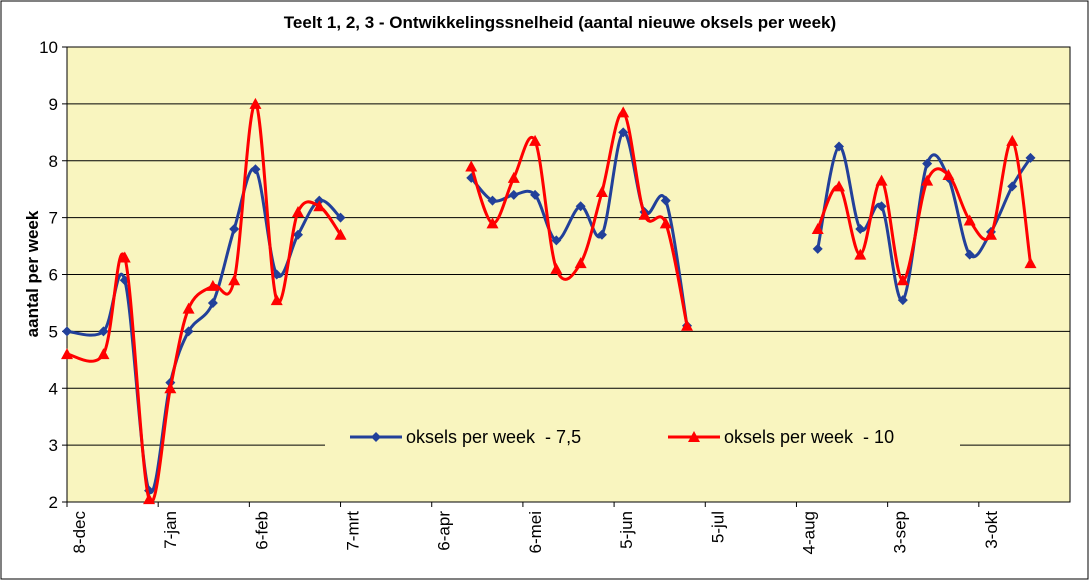  Describe the element at coordinates (626, 530) in the screenshot. I see `x-tick-label: 5-jun` at that location.